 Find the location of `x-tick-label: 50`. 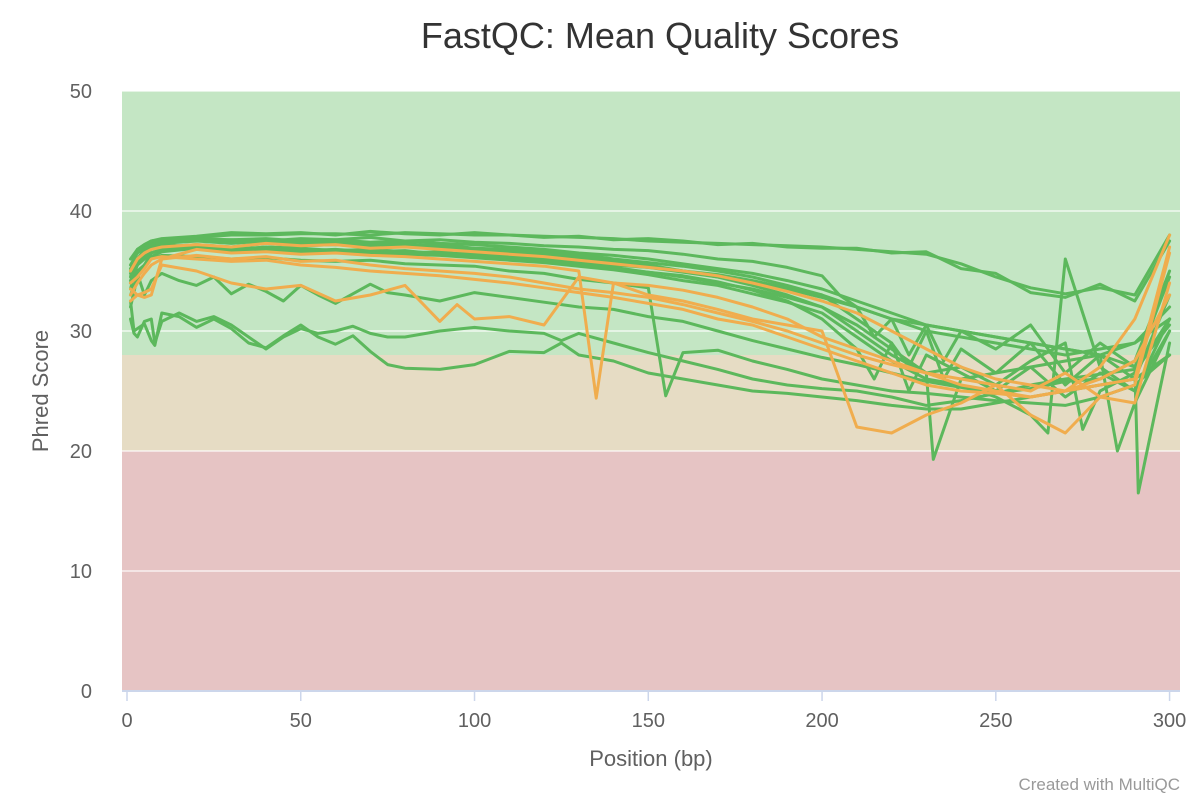

x-tick-label: 50 is located at coordinates (301, 721).